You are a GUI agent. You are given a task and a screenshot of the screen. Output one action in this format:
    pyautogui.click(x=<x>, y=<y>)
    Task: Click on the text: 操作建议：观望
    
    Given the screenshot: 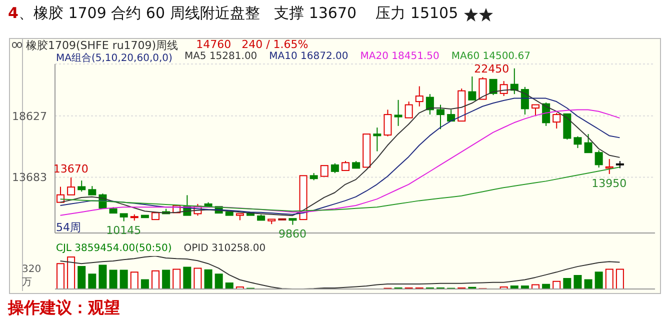 What is the action you would take?
    pyautogui.click(x=64, y=308)
    